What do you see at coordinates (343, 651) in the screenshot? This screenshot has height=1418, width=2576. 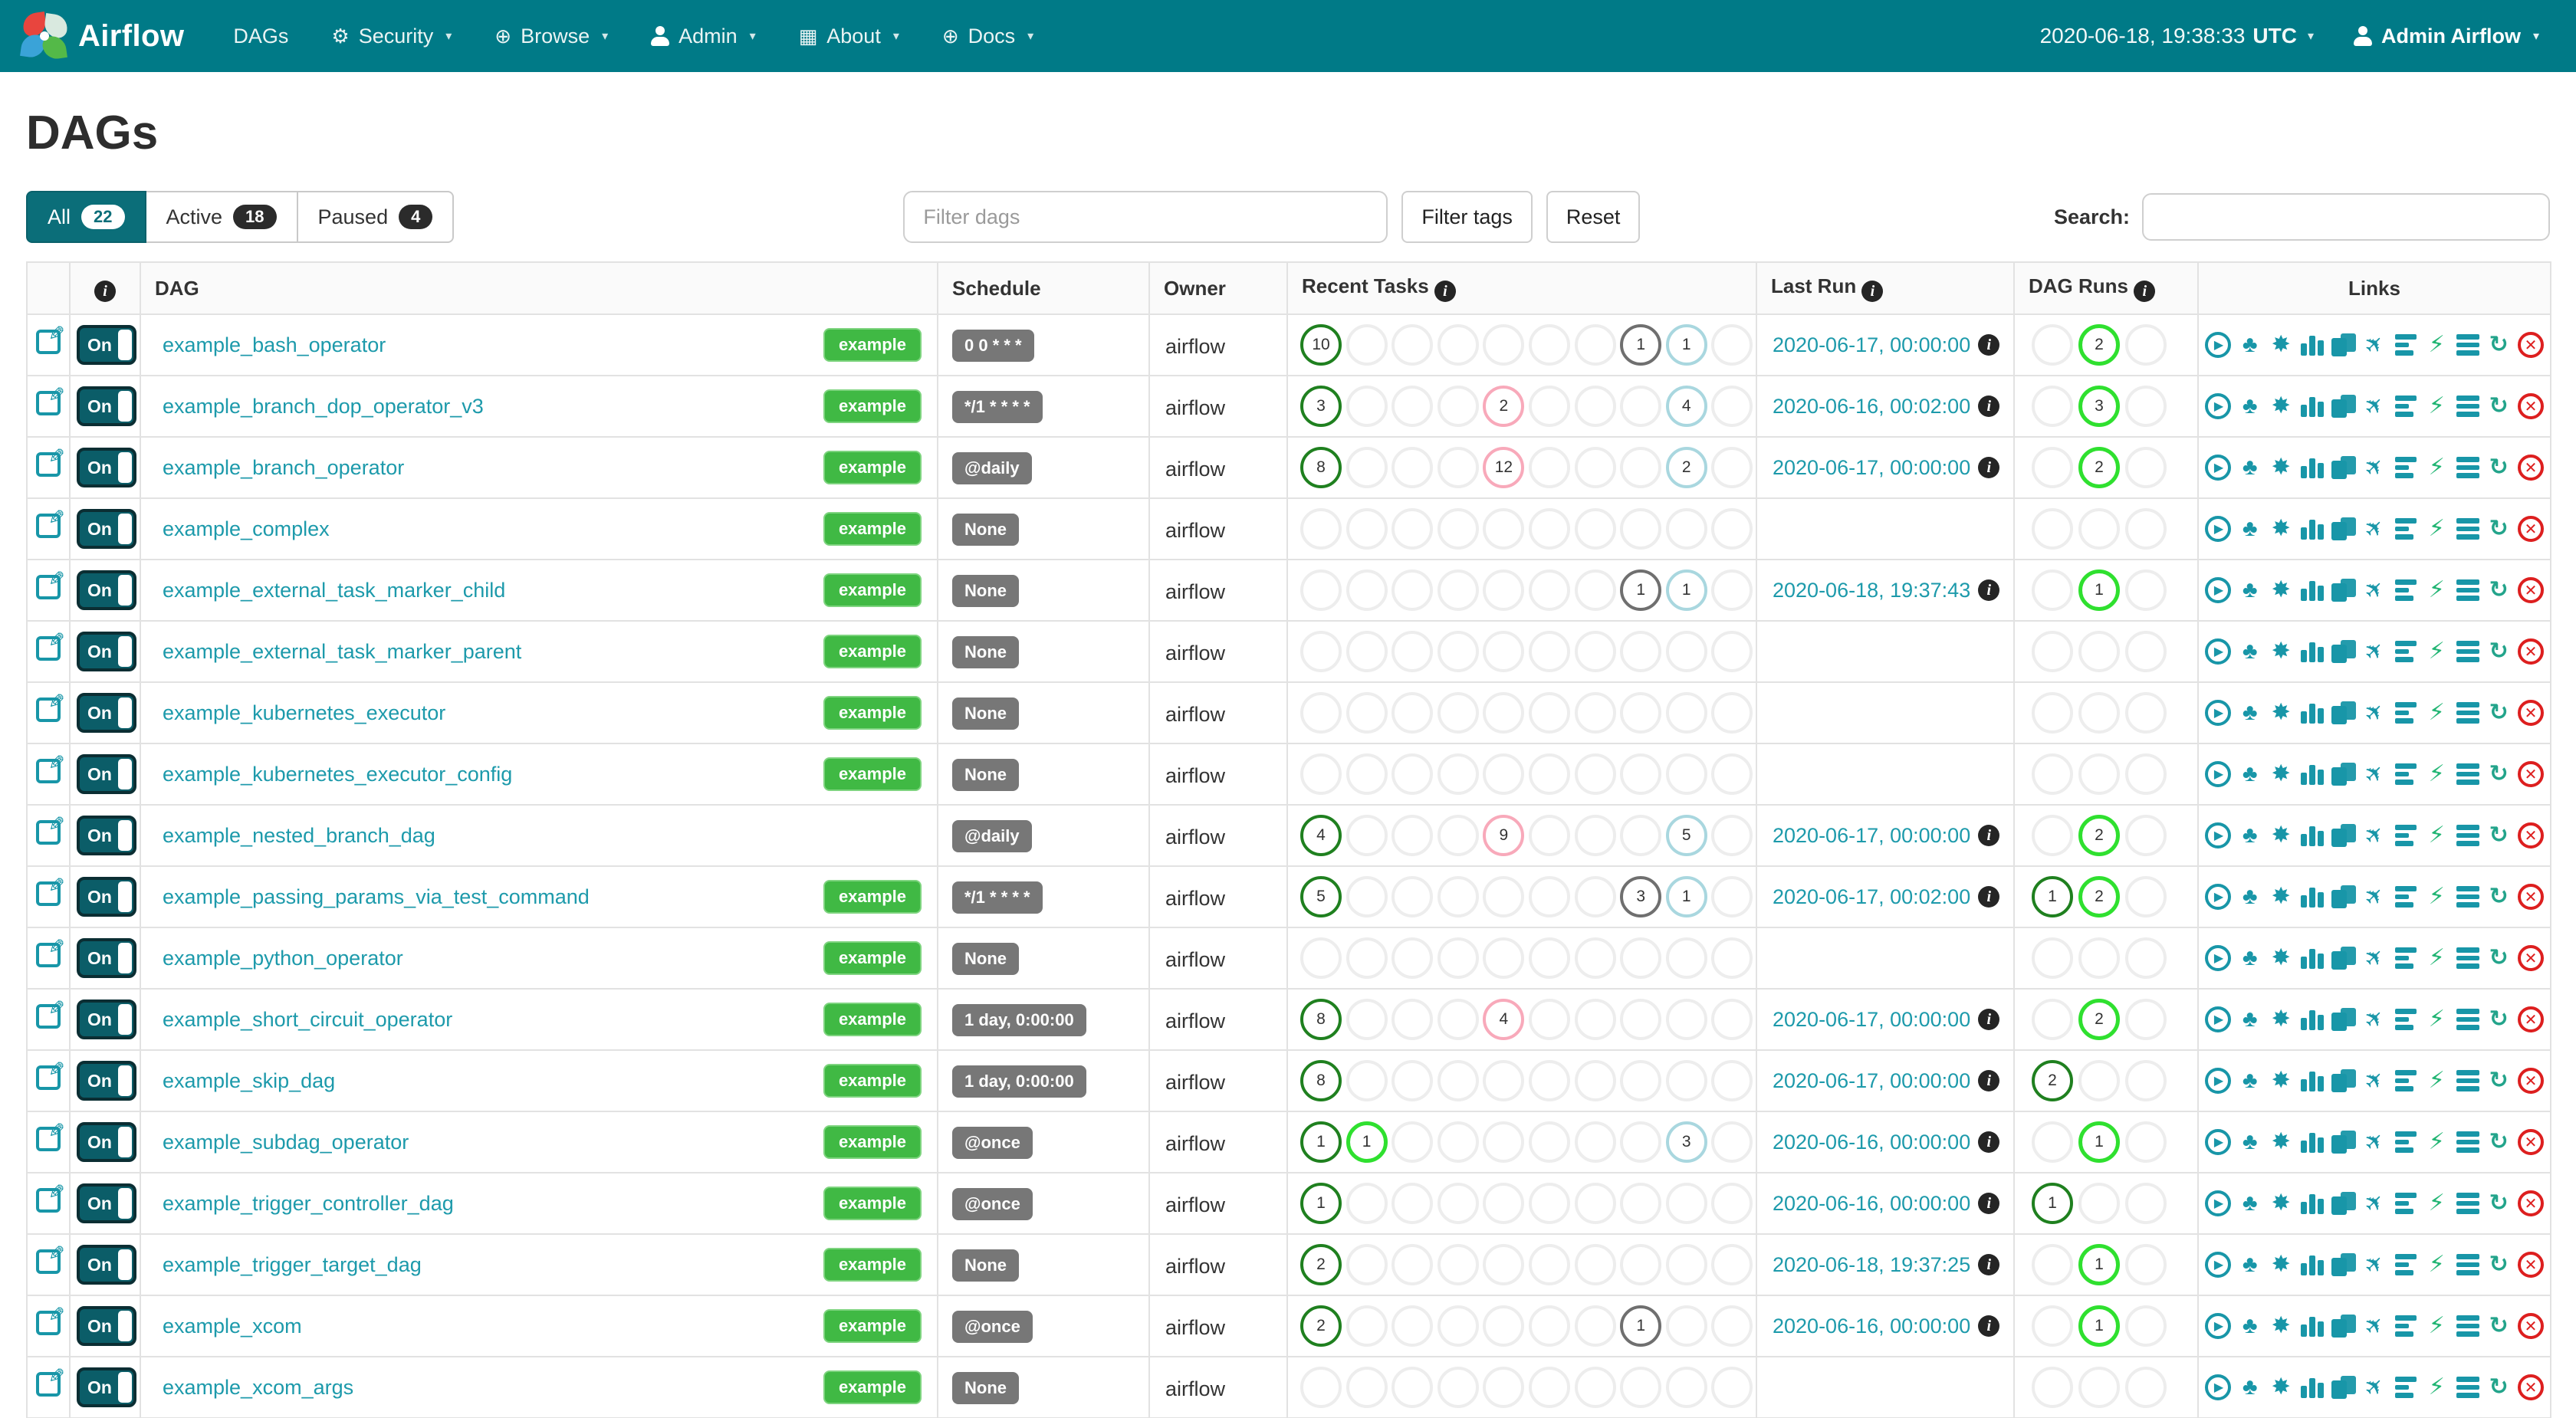 I see `dag-name-link: example_external_task_marker_parent` at bounding box center [343, 651].